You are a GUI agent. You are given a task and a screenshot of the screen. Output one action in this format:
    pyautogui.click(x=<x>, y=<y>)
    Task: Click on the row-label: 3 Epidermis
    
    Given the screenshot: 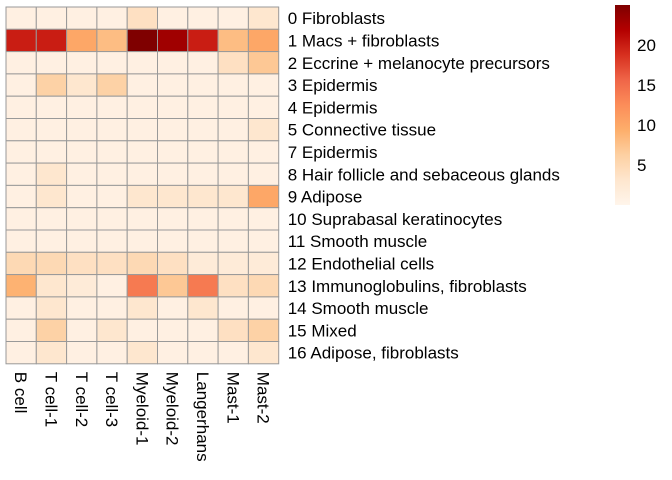 What is the action you would take?
    pyautogui.click(x=333, y=85)
    